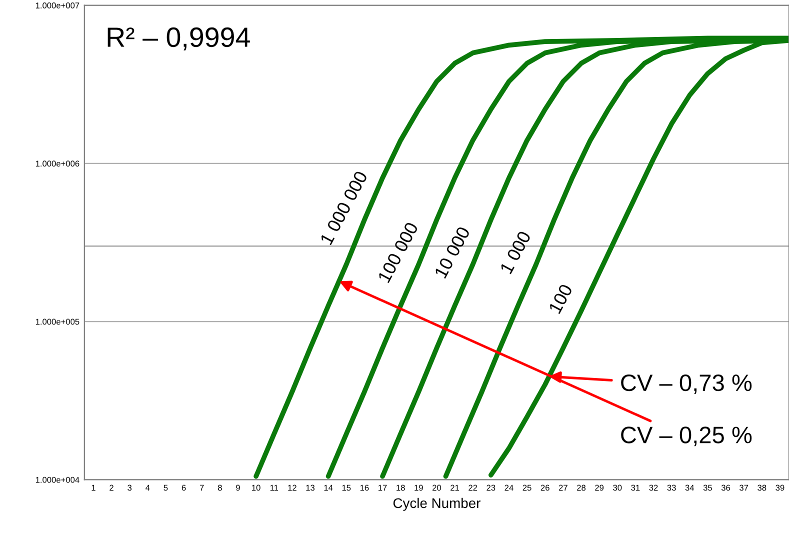  What do you see at coordinates (346, 487) in the screenshot?
I see `x-tick-label: 15` at bounding box center [346, 487].